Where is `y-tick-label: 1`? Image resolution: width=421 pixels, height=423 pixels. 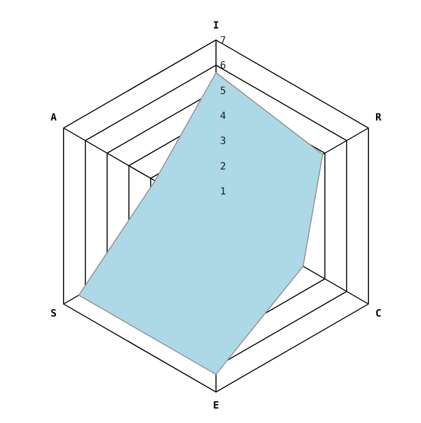
y-tick-label: 1 is located at coordinates (223, 192).